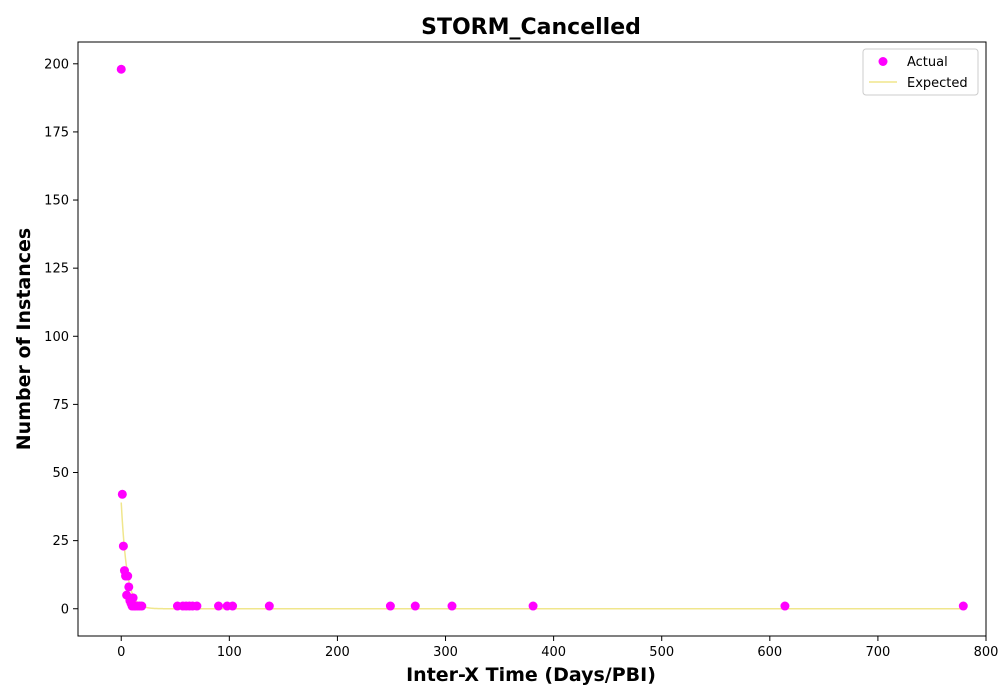  I want to click on y-tick-label: 50, so click(60, 473).